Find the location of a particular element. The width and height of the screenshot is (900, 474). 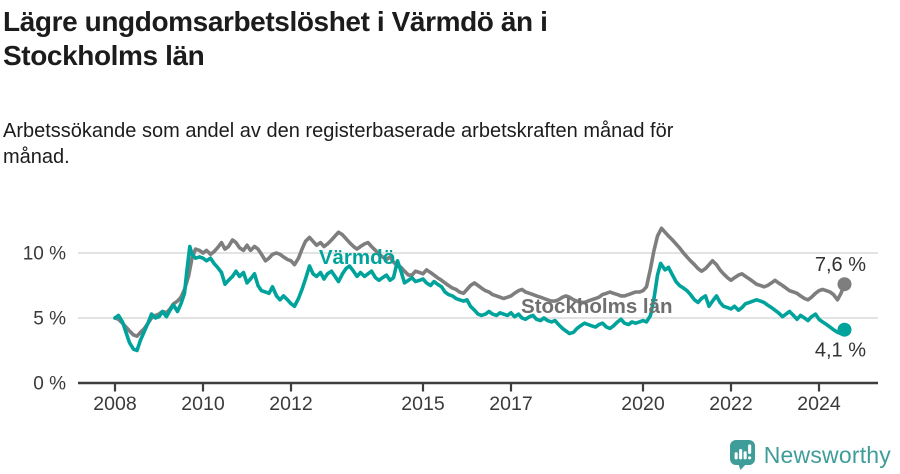

x-tick-label: 2024 is located at coordinates (819, 404).